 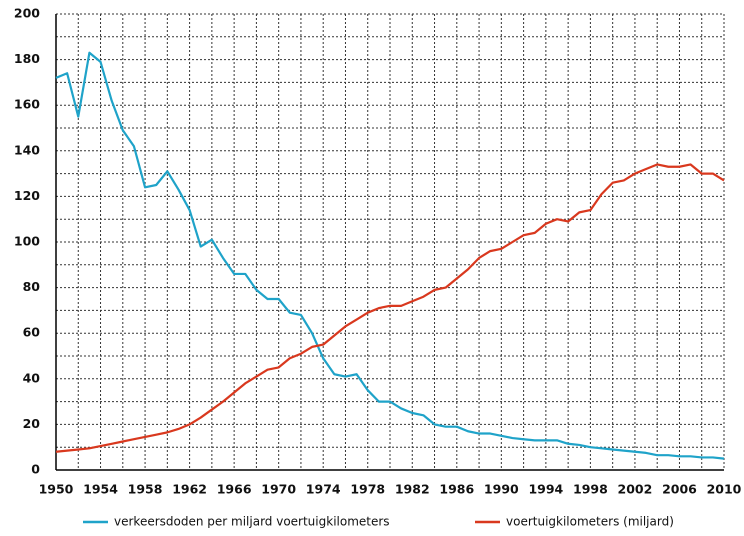 What do you see at coordinates (234, 489) in the screenshot?
I see `x-tick-label: 1966` at bounding box center [234, 489].